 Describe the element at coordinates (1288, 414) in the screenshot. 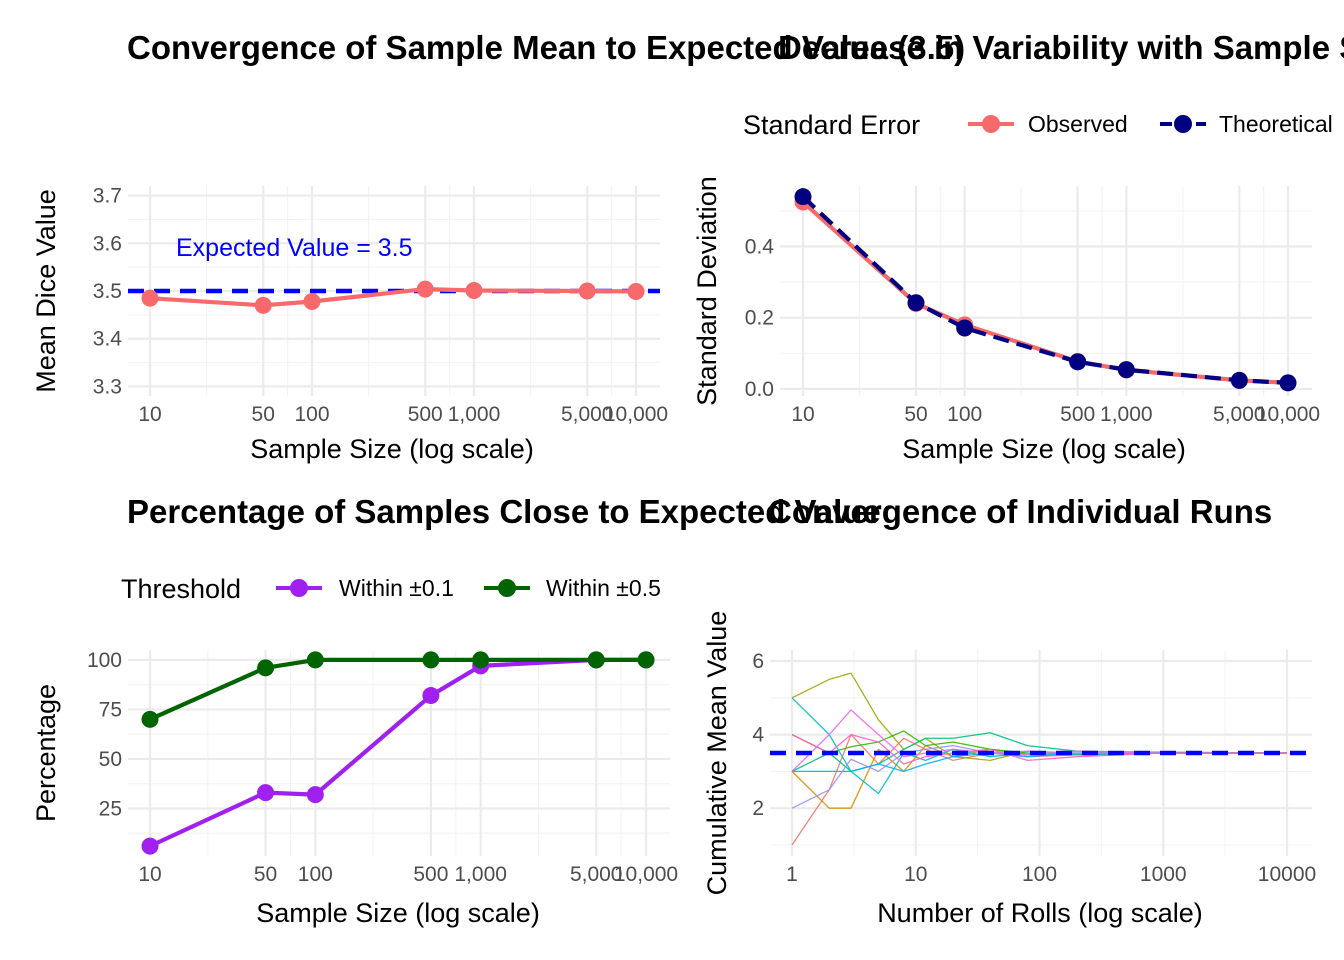

I see `panel-2-x-tick-label: 10,000` at that location.